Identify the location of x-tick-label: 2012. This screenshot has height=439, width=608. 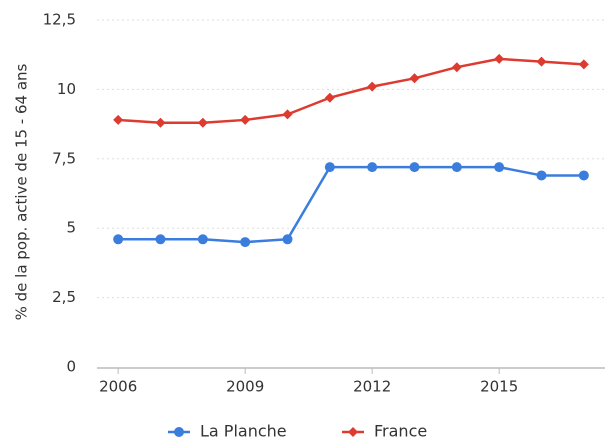
(372, 387).